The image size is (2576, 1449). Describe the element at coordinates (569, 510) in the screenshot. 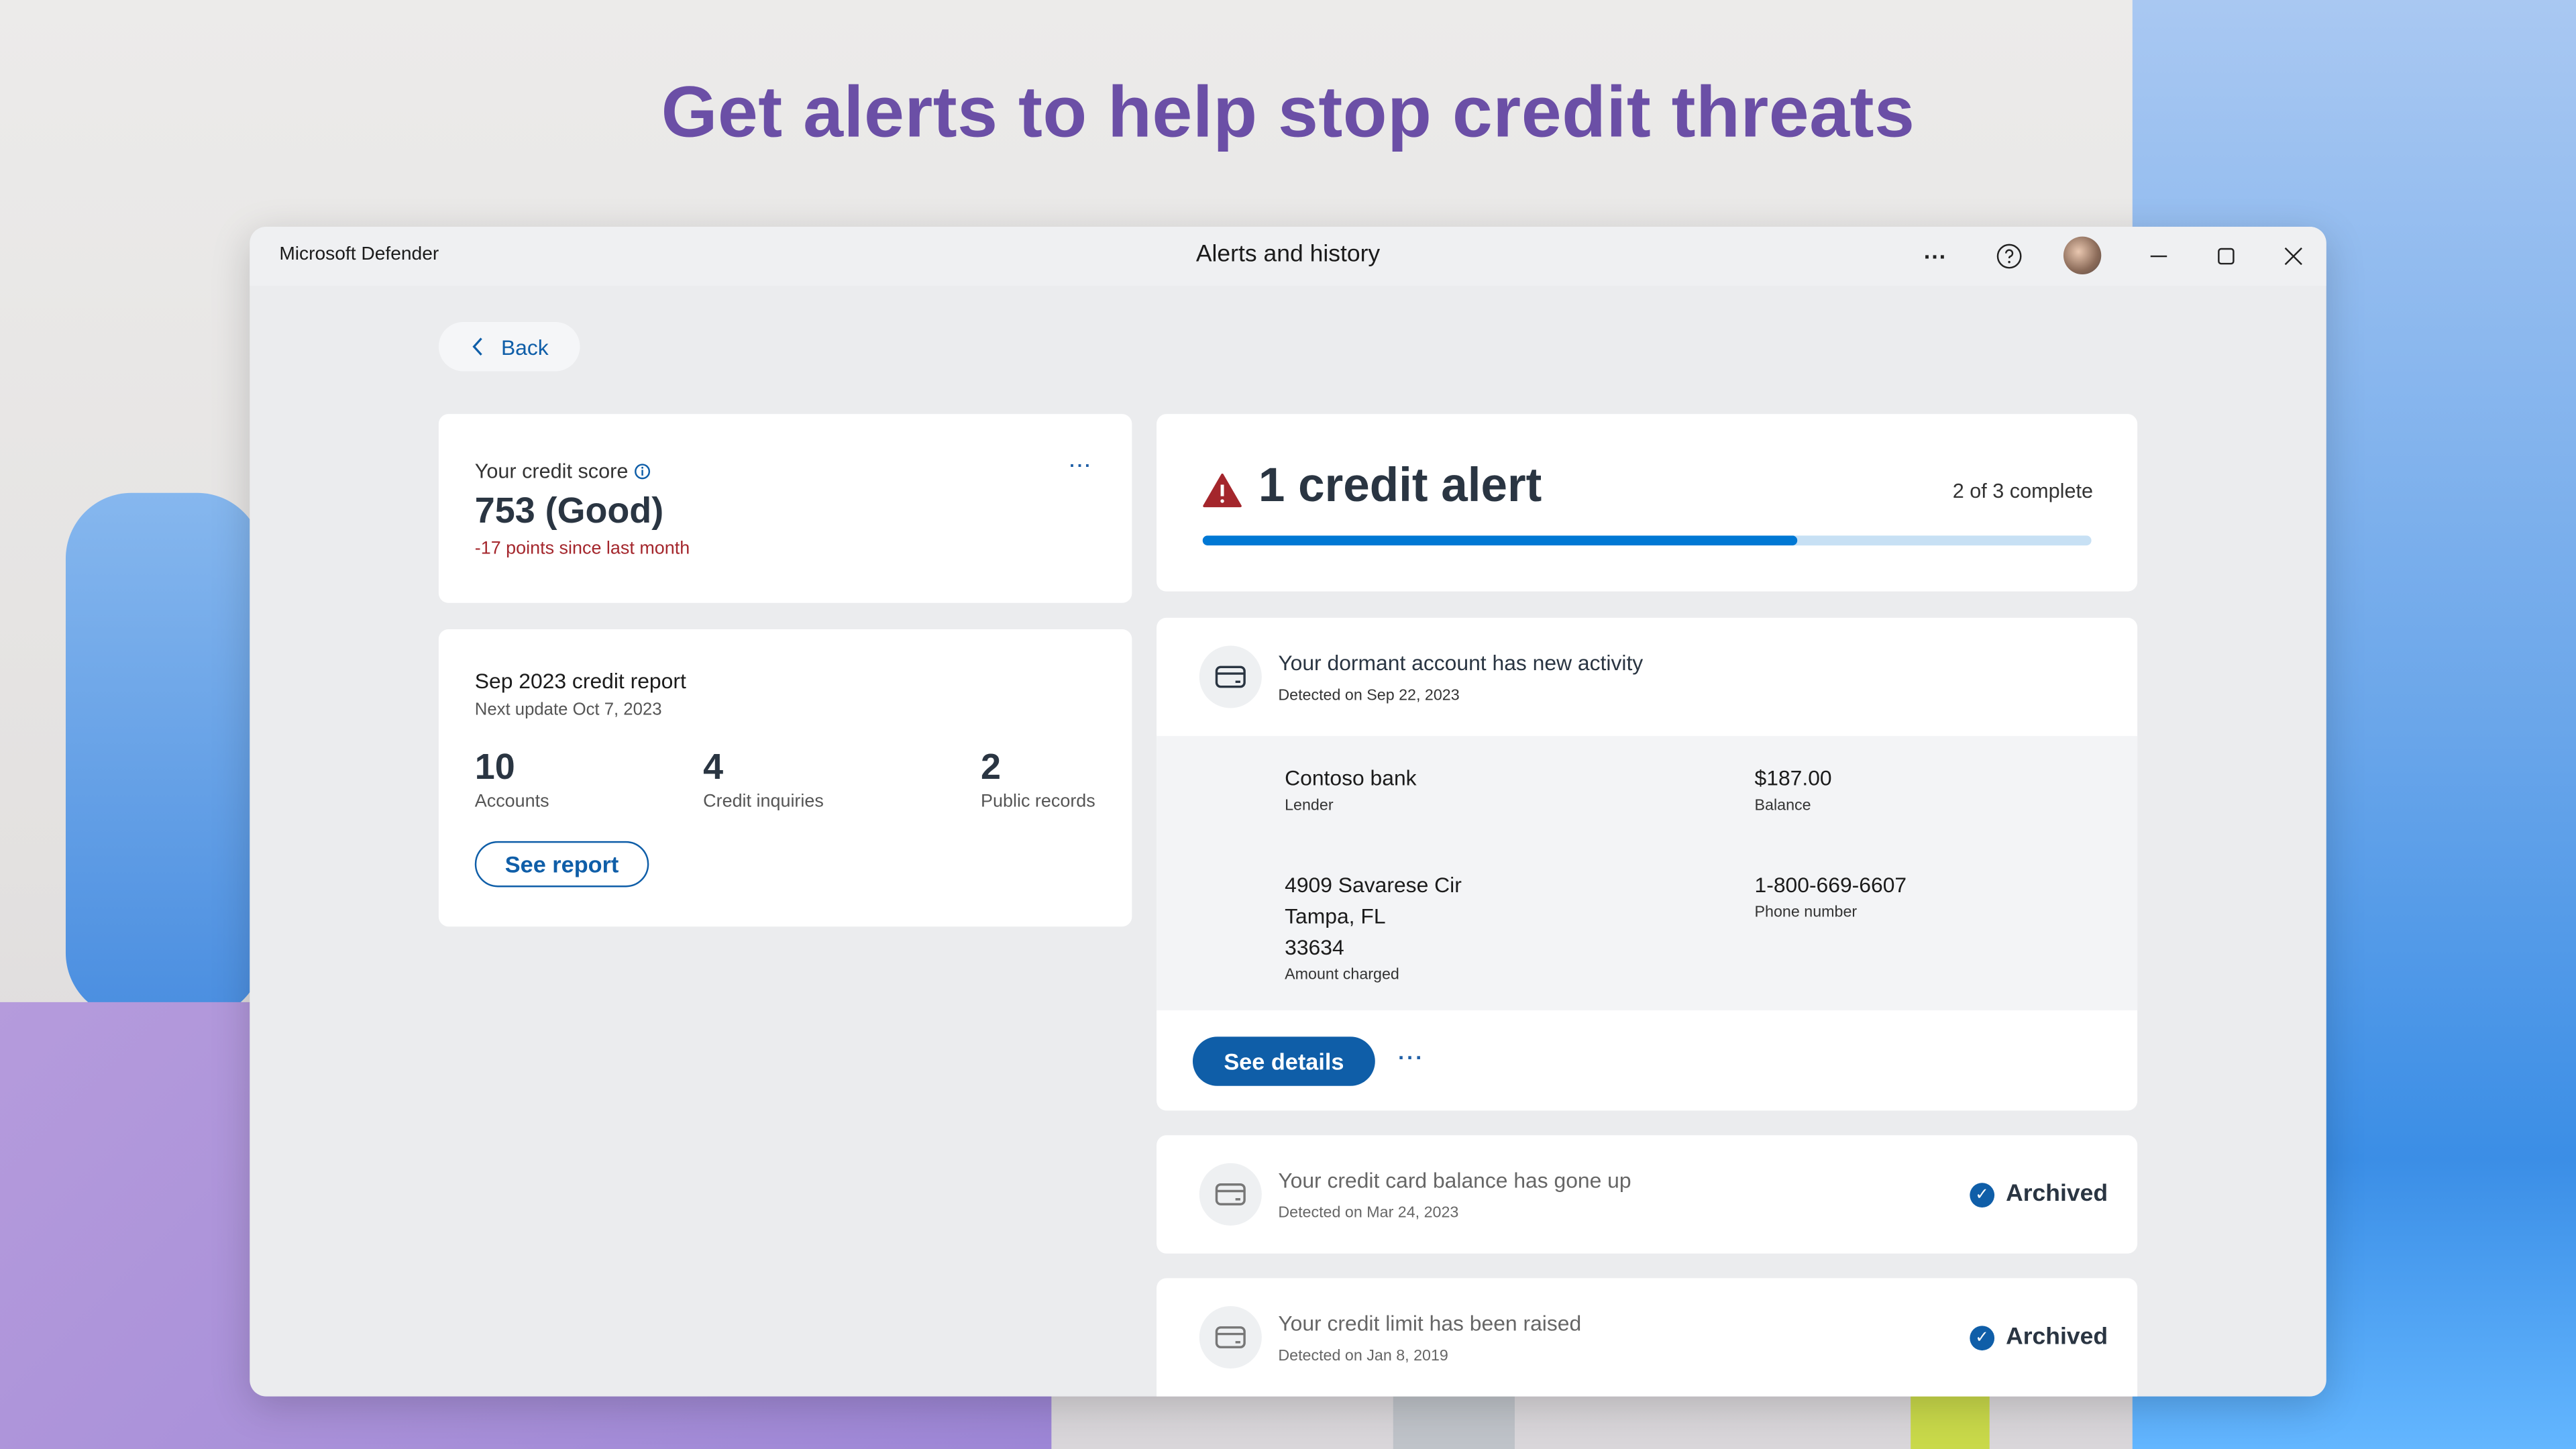

I see `credit-score-value: 753 (Good)` at that location.